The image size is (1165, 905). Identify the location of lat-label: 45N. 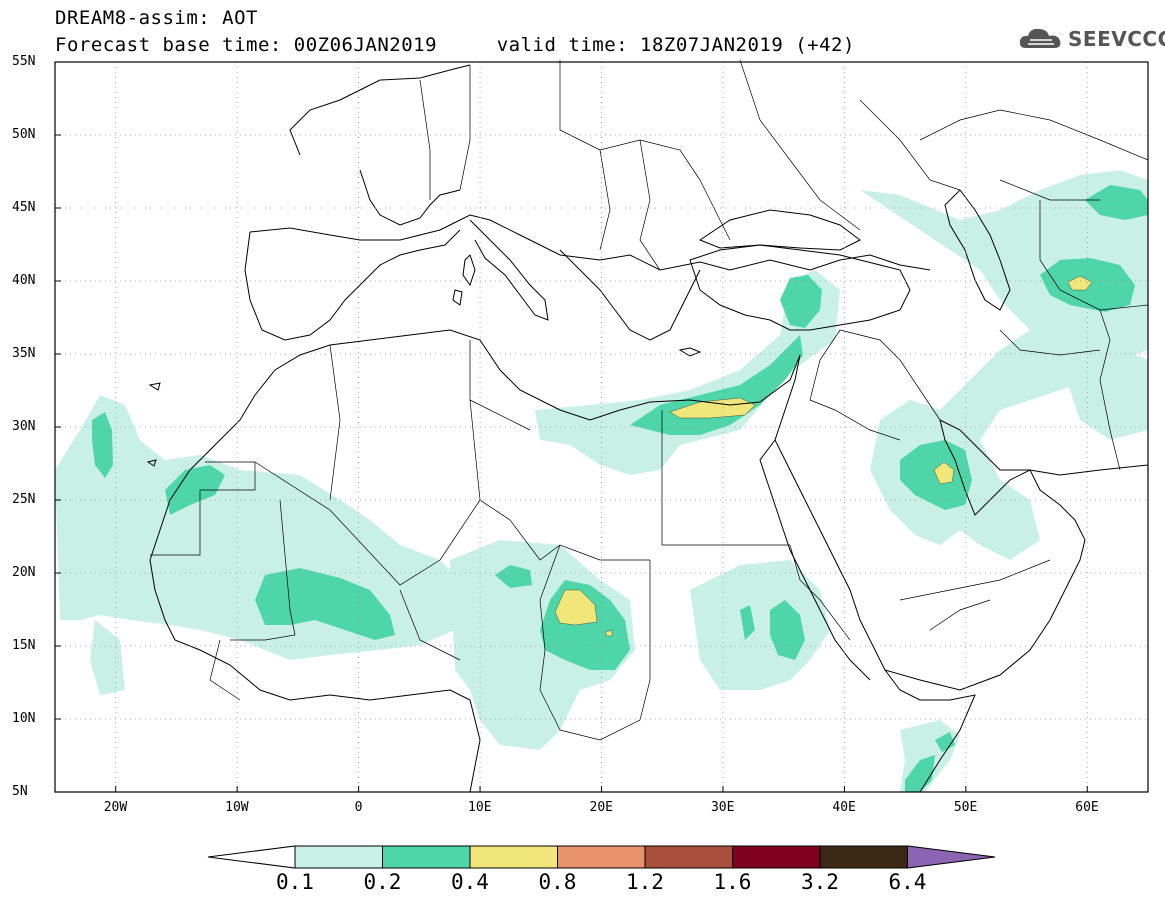
(24, 207).